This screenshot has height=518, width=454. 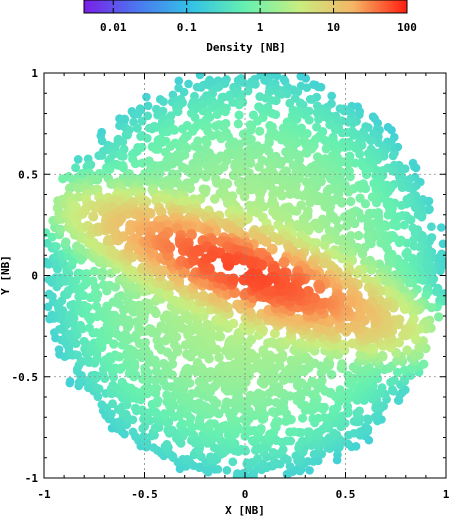 I want to click on y-tick-label: 0.5, so click(x=28, y=174).